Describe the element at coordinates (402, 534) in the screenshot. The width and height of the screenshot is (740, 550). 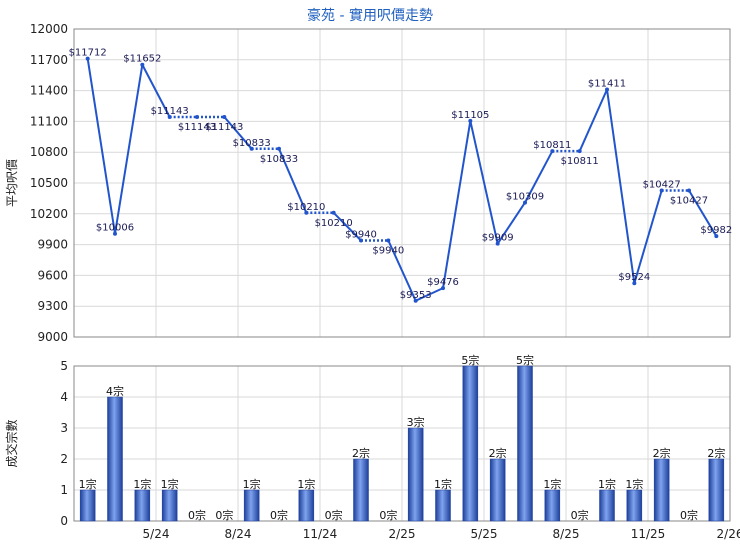
I see `x-tick-label: 2/25` at that location.